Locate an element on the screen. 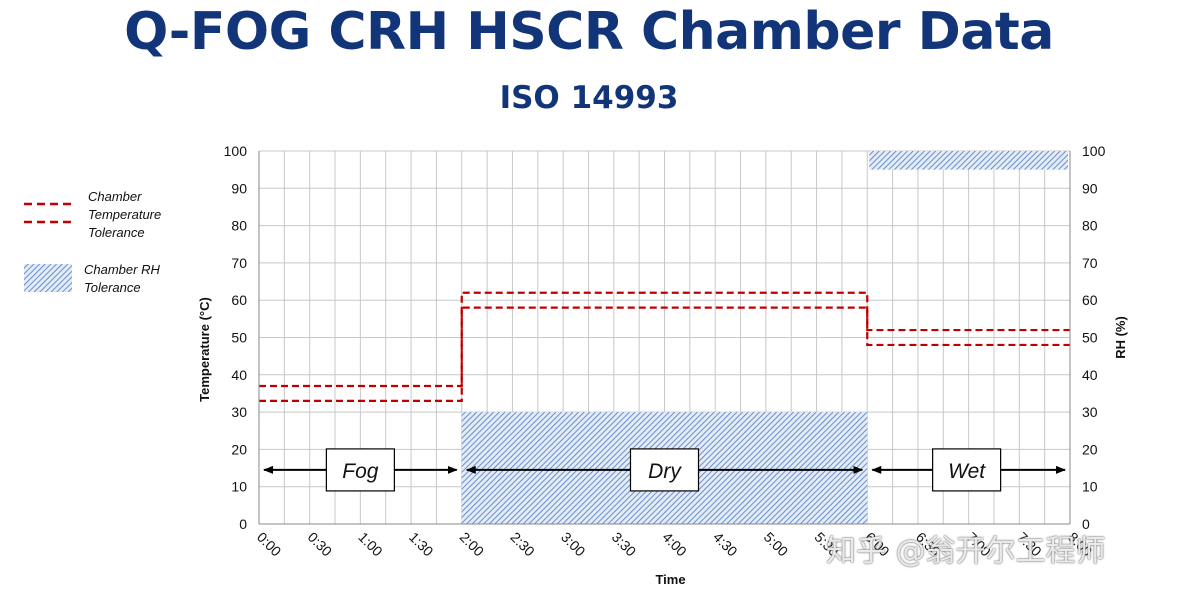  y-left-tick-label: 40 is located at coordinates (239, 375).